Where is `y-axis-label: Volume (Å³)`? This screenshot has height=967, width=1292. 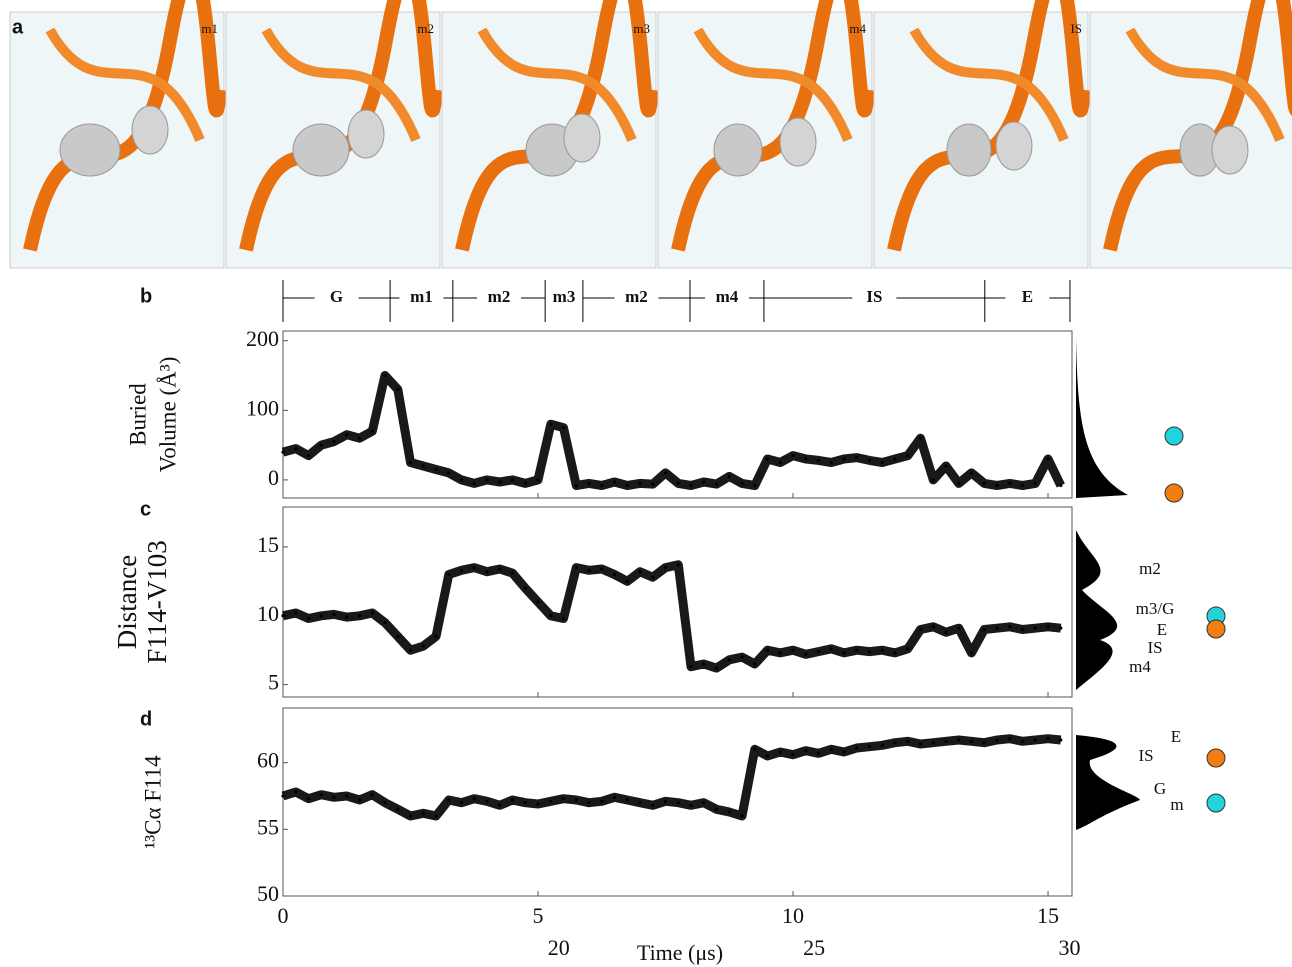 y-axis-label: Volume (Å³) is located at coordinates (167, 415).